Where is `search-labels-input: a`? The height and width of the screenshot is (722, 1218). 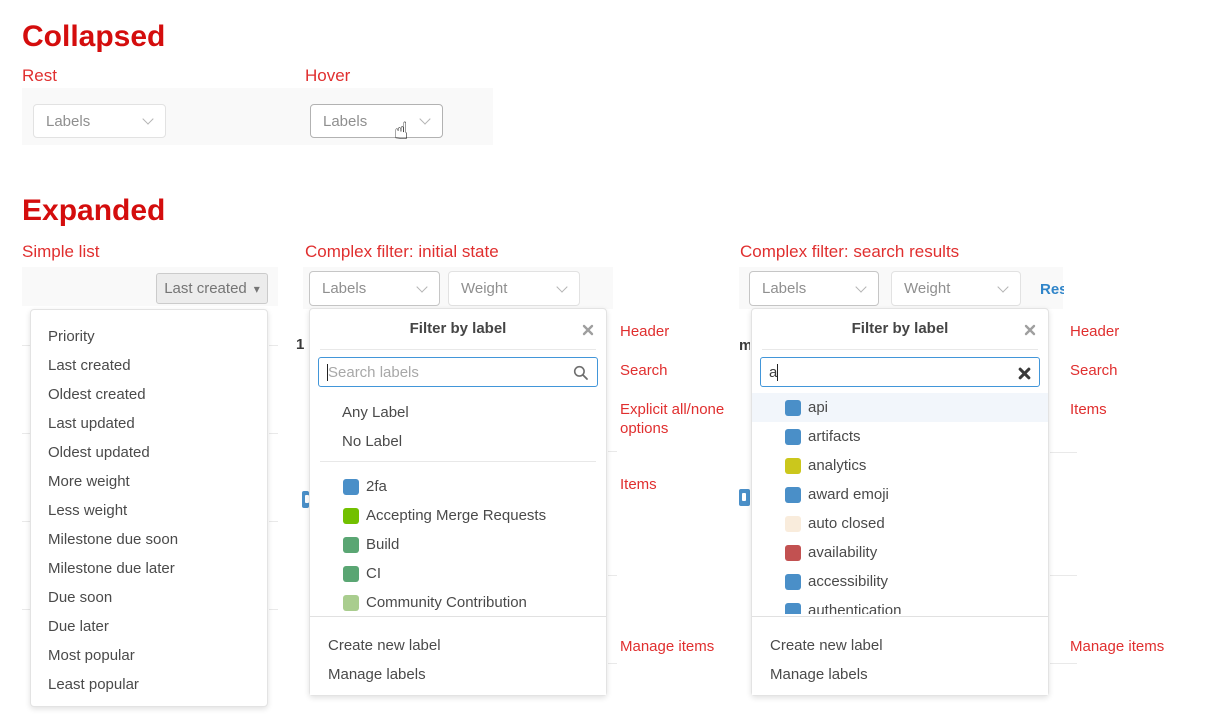
search-labels-input: a is located at coordinates (900, 372).